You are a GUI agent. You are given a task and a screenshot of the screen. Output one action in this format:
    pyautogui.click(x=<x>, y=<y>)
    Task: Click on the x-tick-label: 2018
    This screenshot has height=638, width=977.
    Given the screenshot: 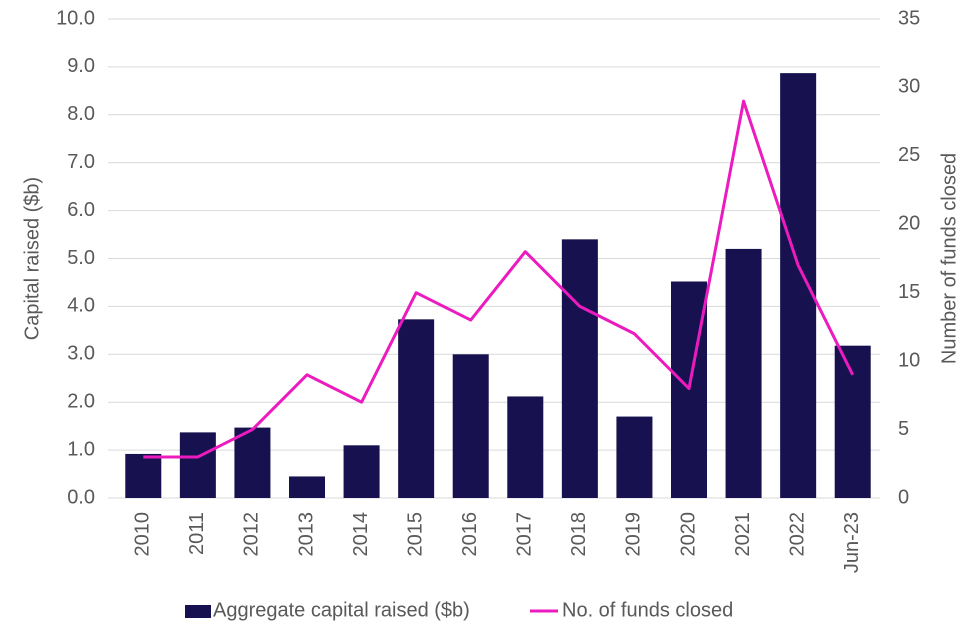 What is the action you would take?
    pyautogui.click(x=579, y=534)
    